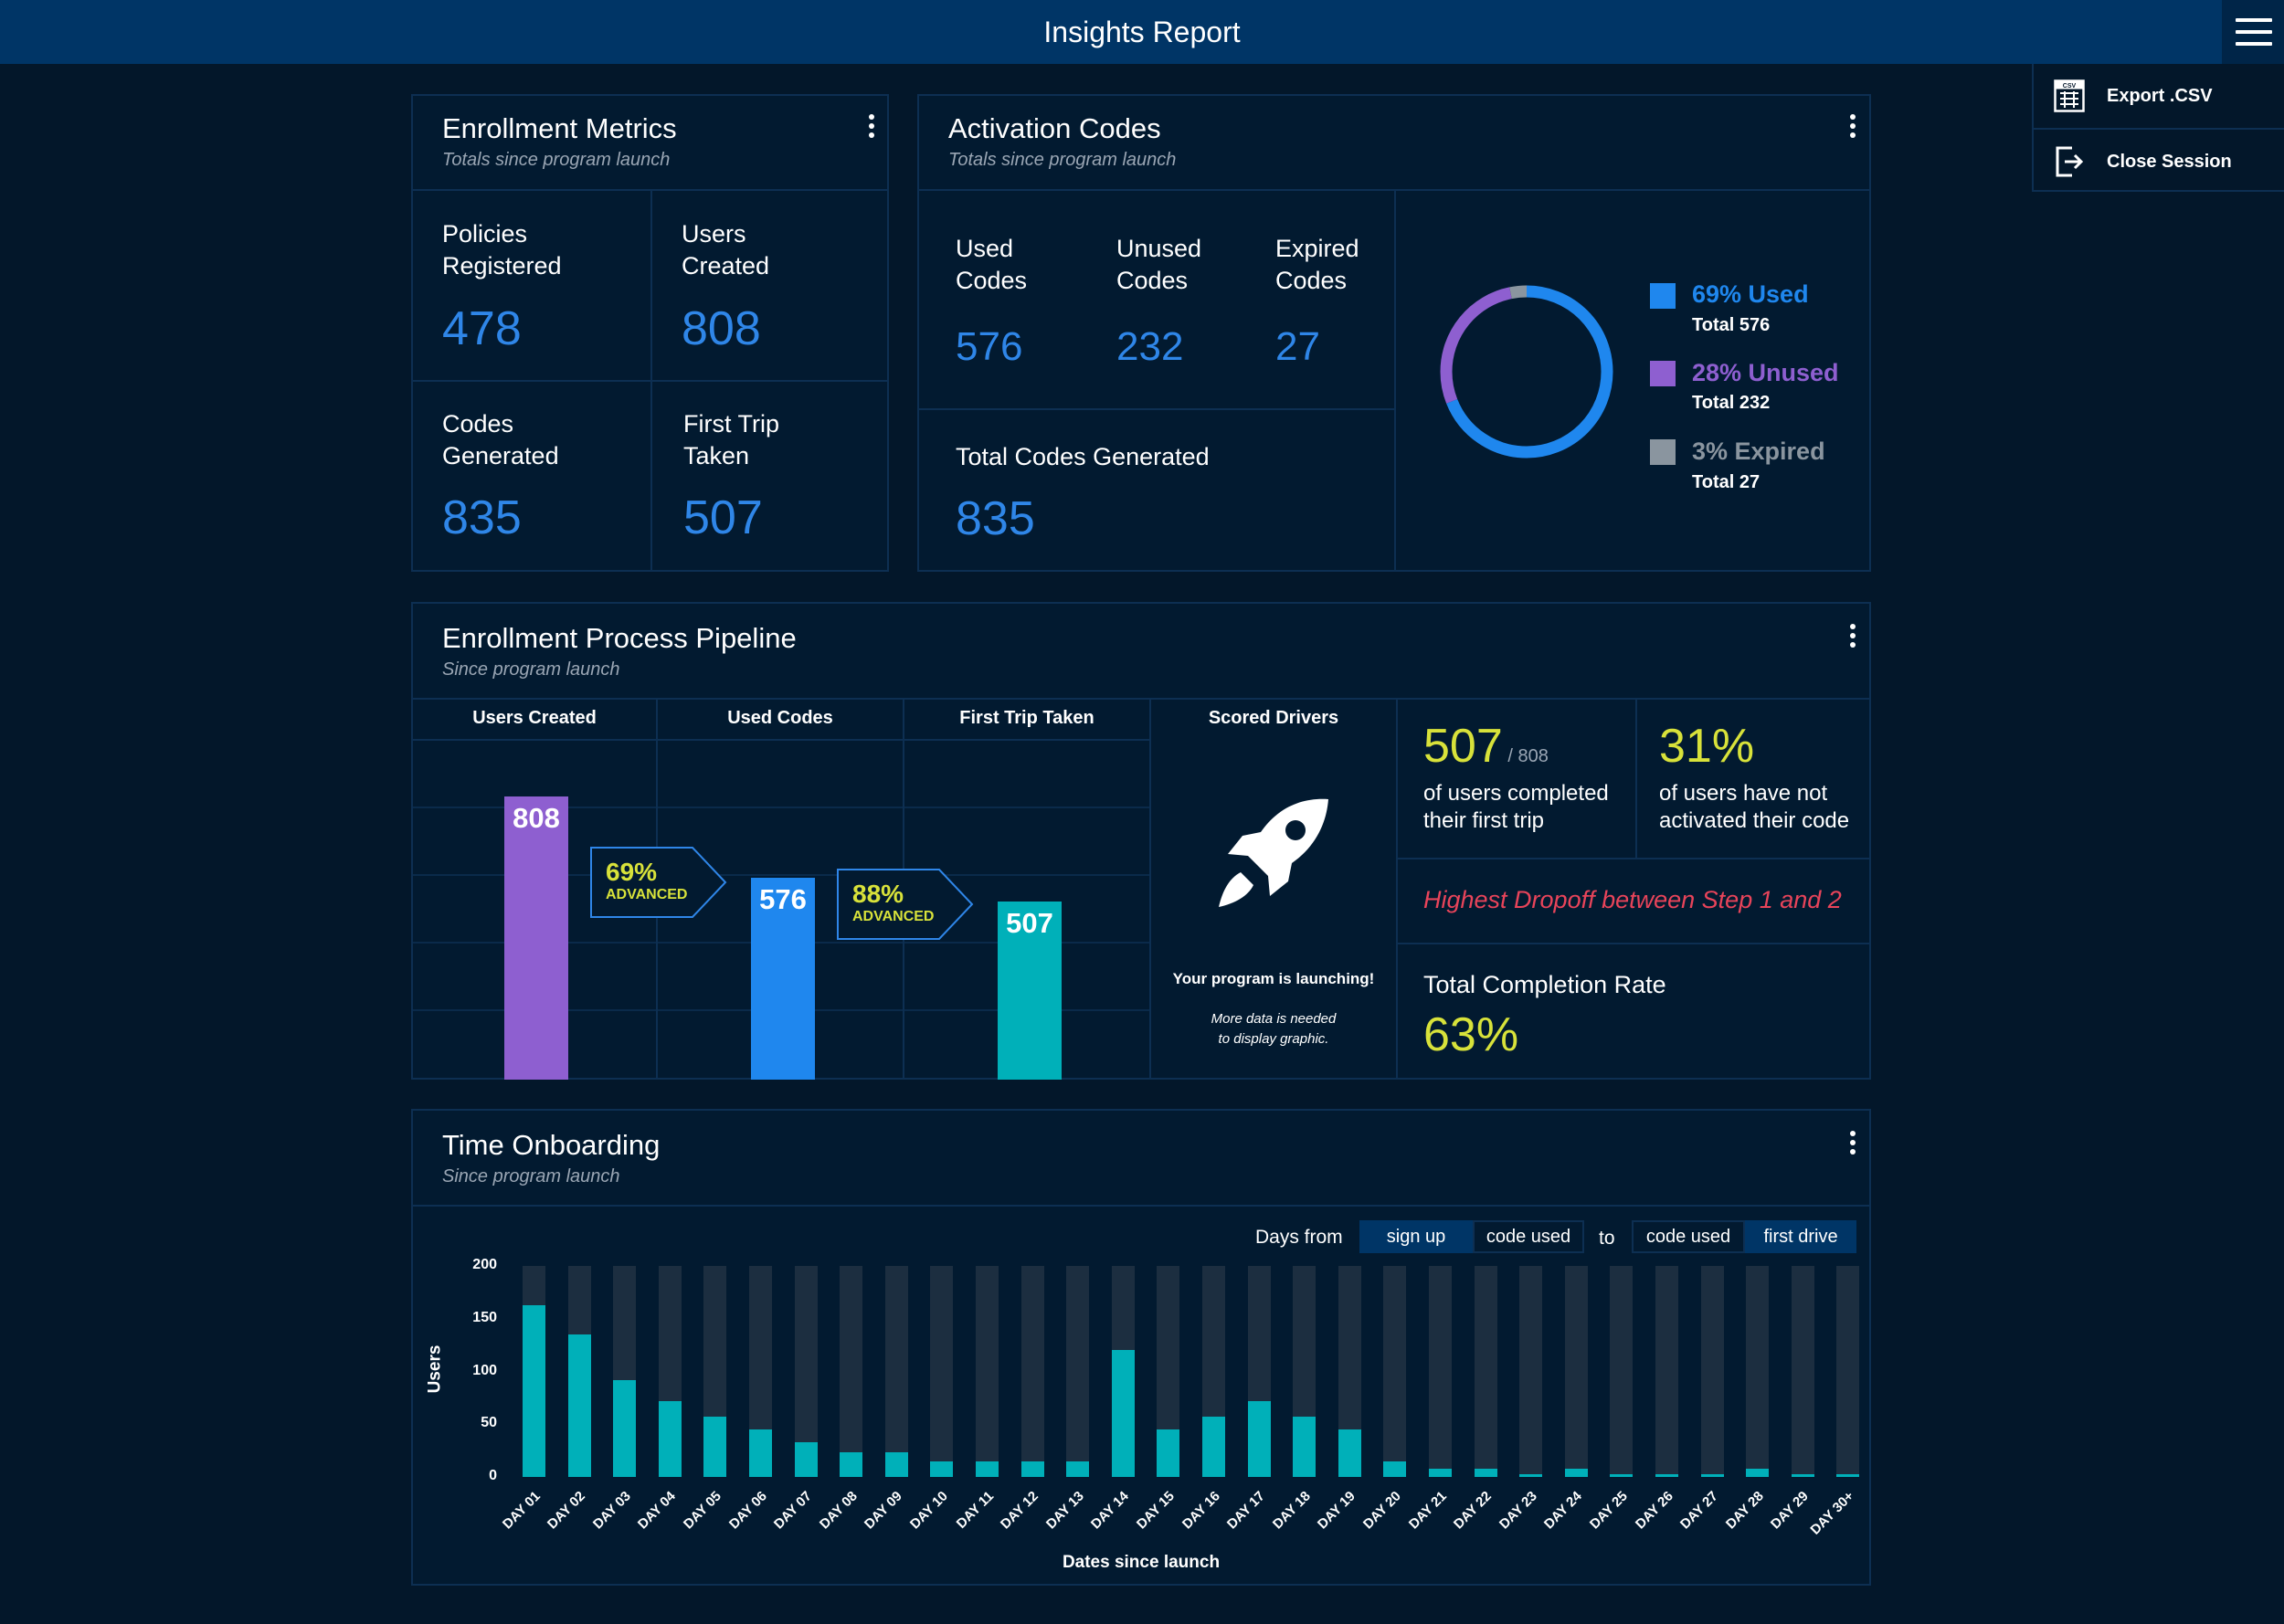 This screenshot has width=2284, height=1624. I want to click on y-tick-label: 200, so click(484, 1264).